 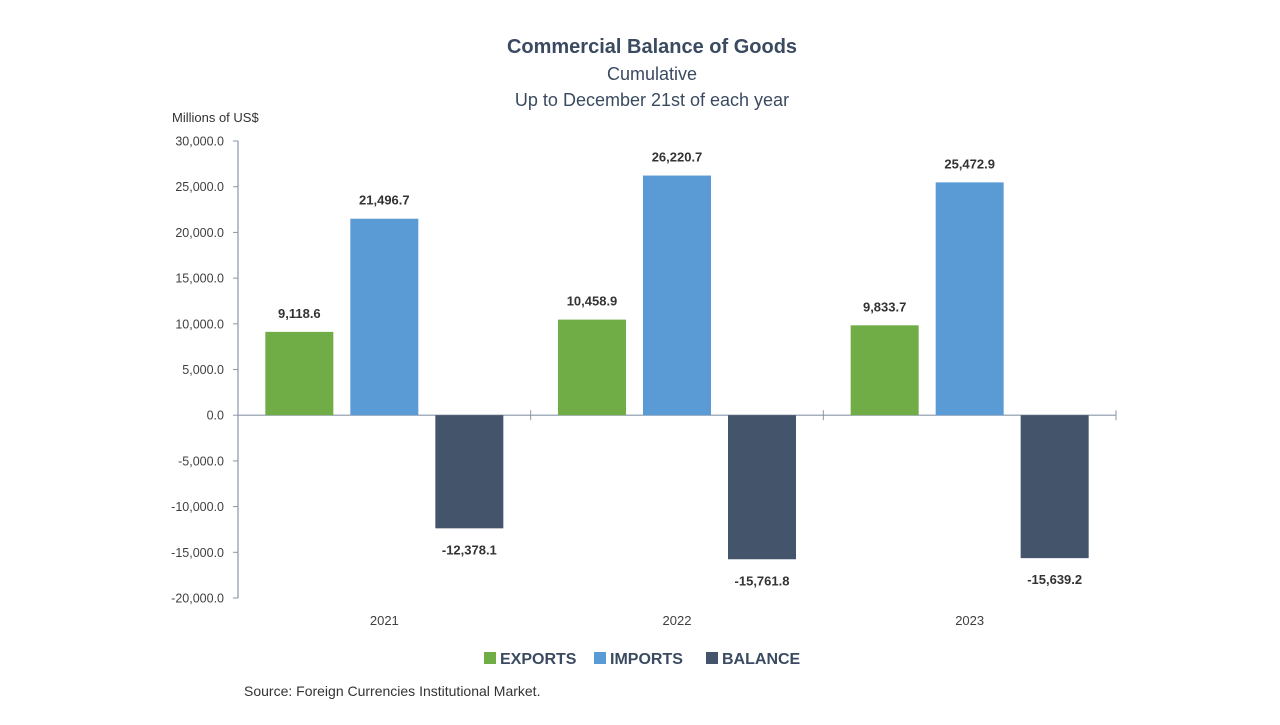 What do you see at coordinates (197, 553) in the screenshot?
I see `y-tick-label: -15,000.0` at bounding box center [197, 553].